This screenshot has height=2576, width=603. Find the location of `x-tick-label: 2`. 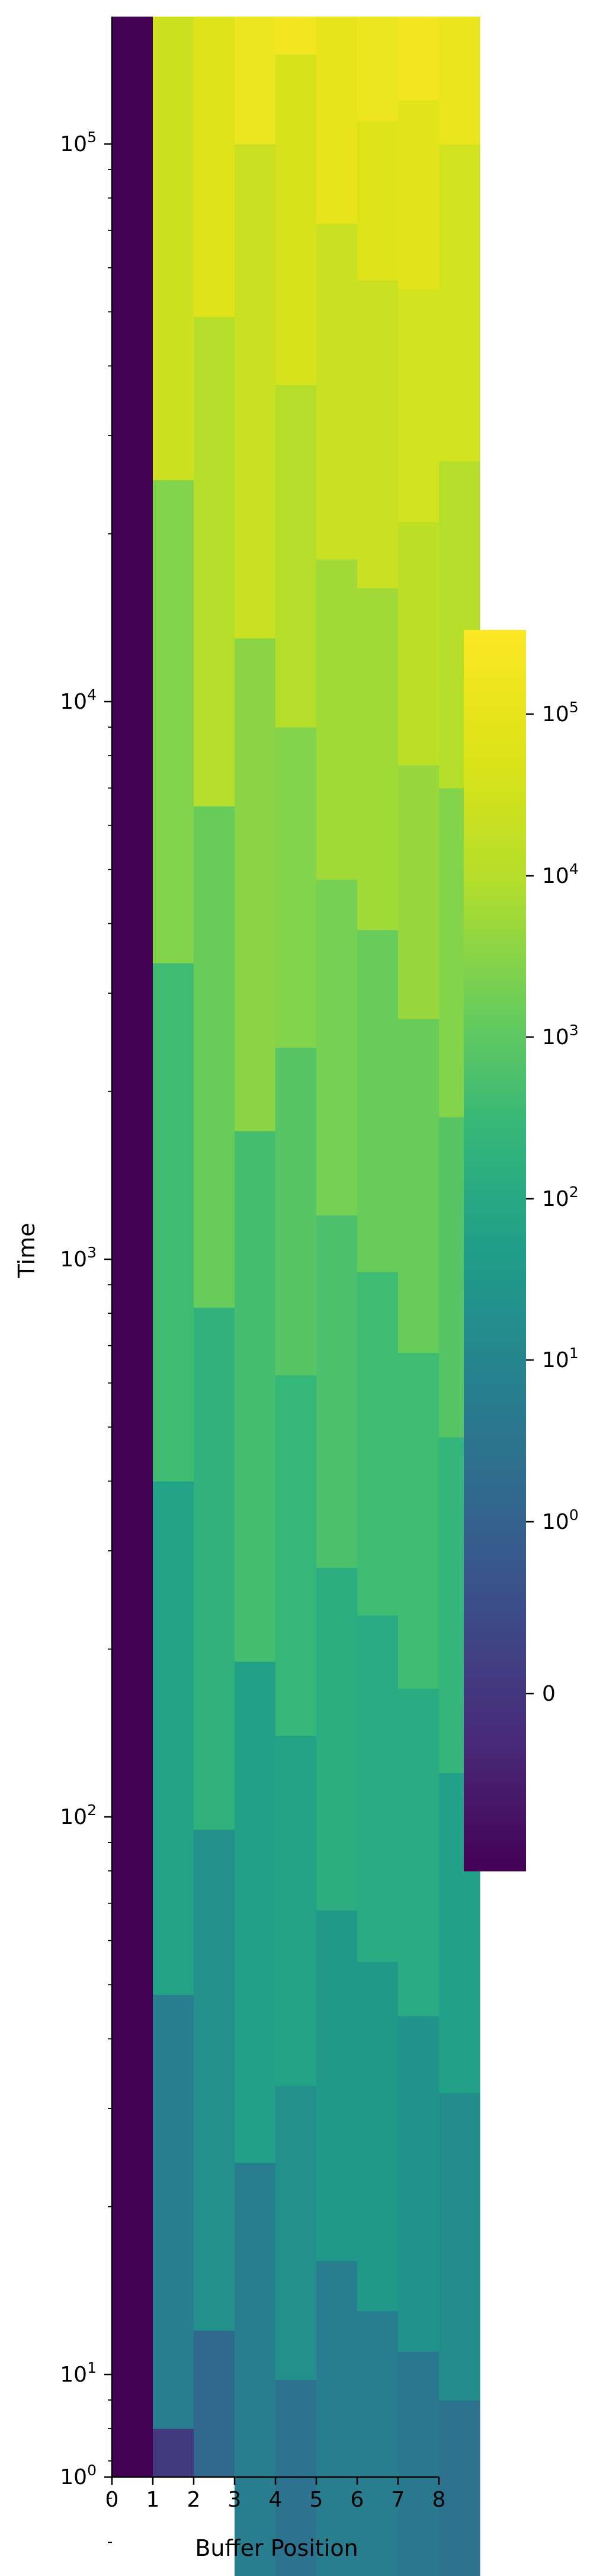

x-tick-label: 2 is located at coordinates (194, 2500).